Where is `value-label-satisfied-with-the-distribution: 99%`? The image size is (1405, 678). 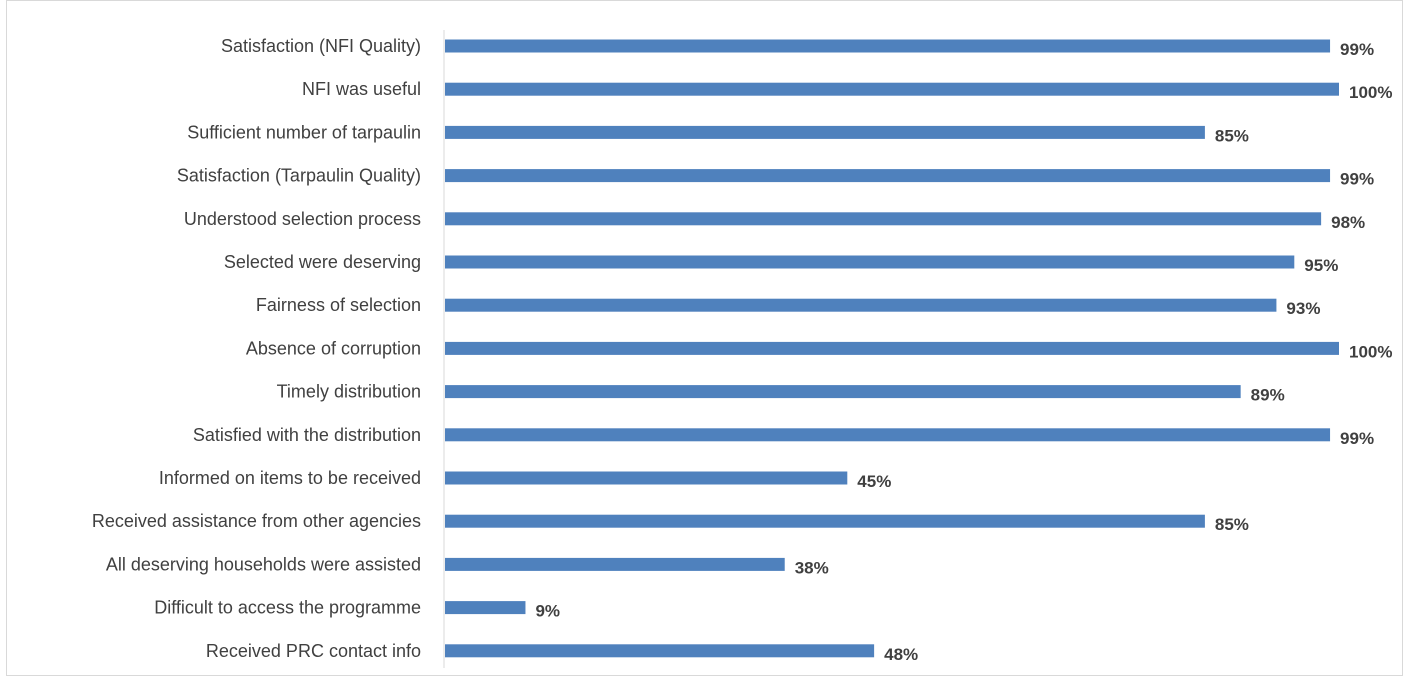 value-label-satisfied-with-the-distribution: 99% is located at coordinates (1357, 438).